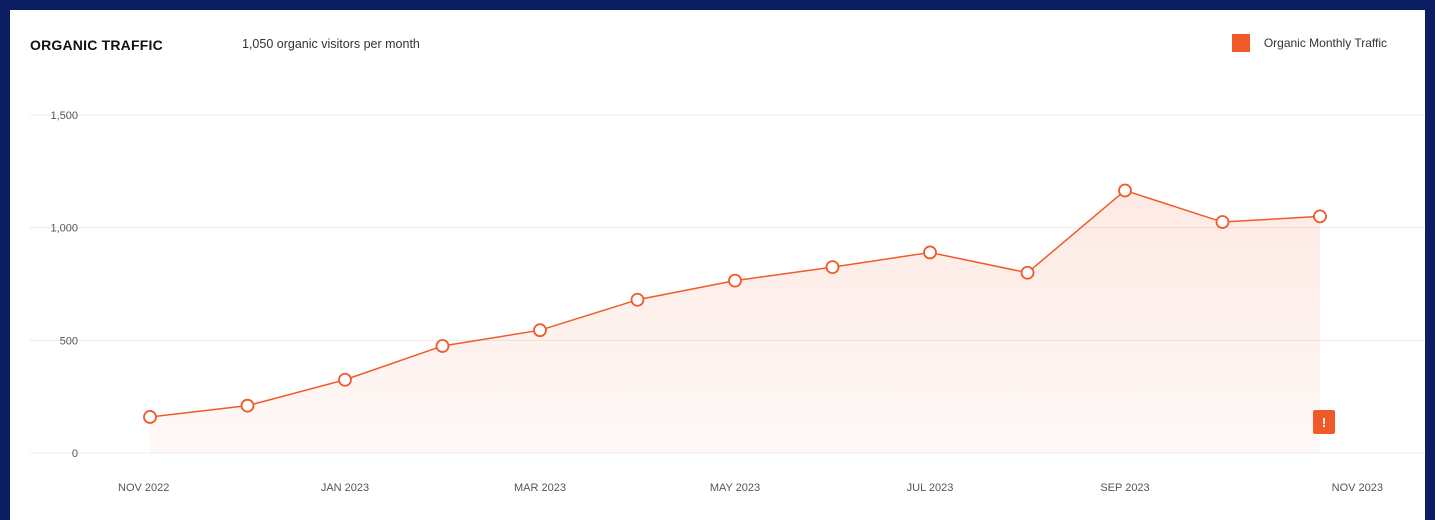 This screenshot has height=520, width=1435. What do you see at coordinates (540, 488) in the screenshot?
I see `x-tick-label: MAR 2023` at bounding box center [540, 488].